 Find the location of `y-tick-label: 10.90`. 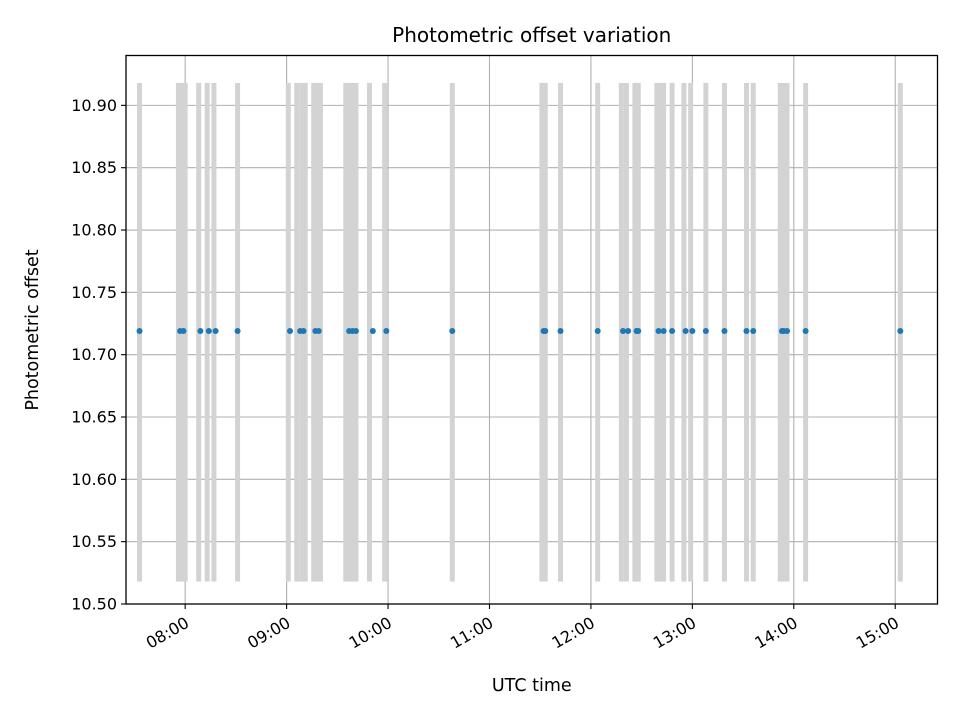

y-tick-label: 10.90 is located at coordinates (94, 105).